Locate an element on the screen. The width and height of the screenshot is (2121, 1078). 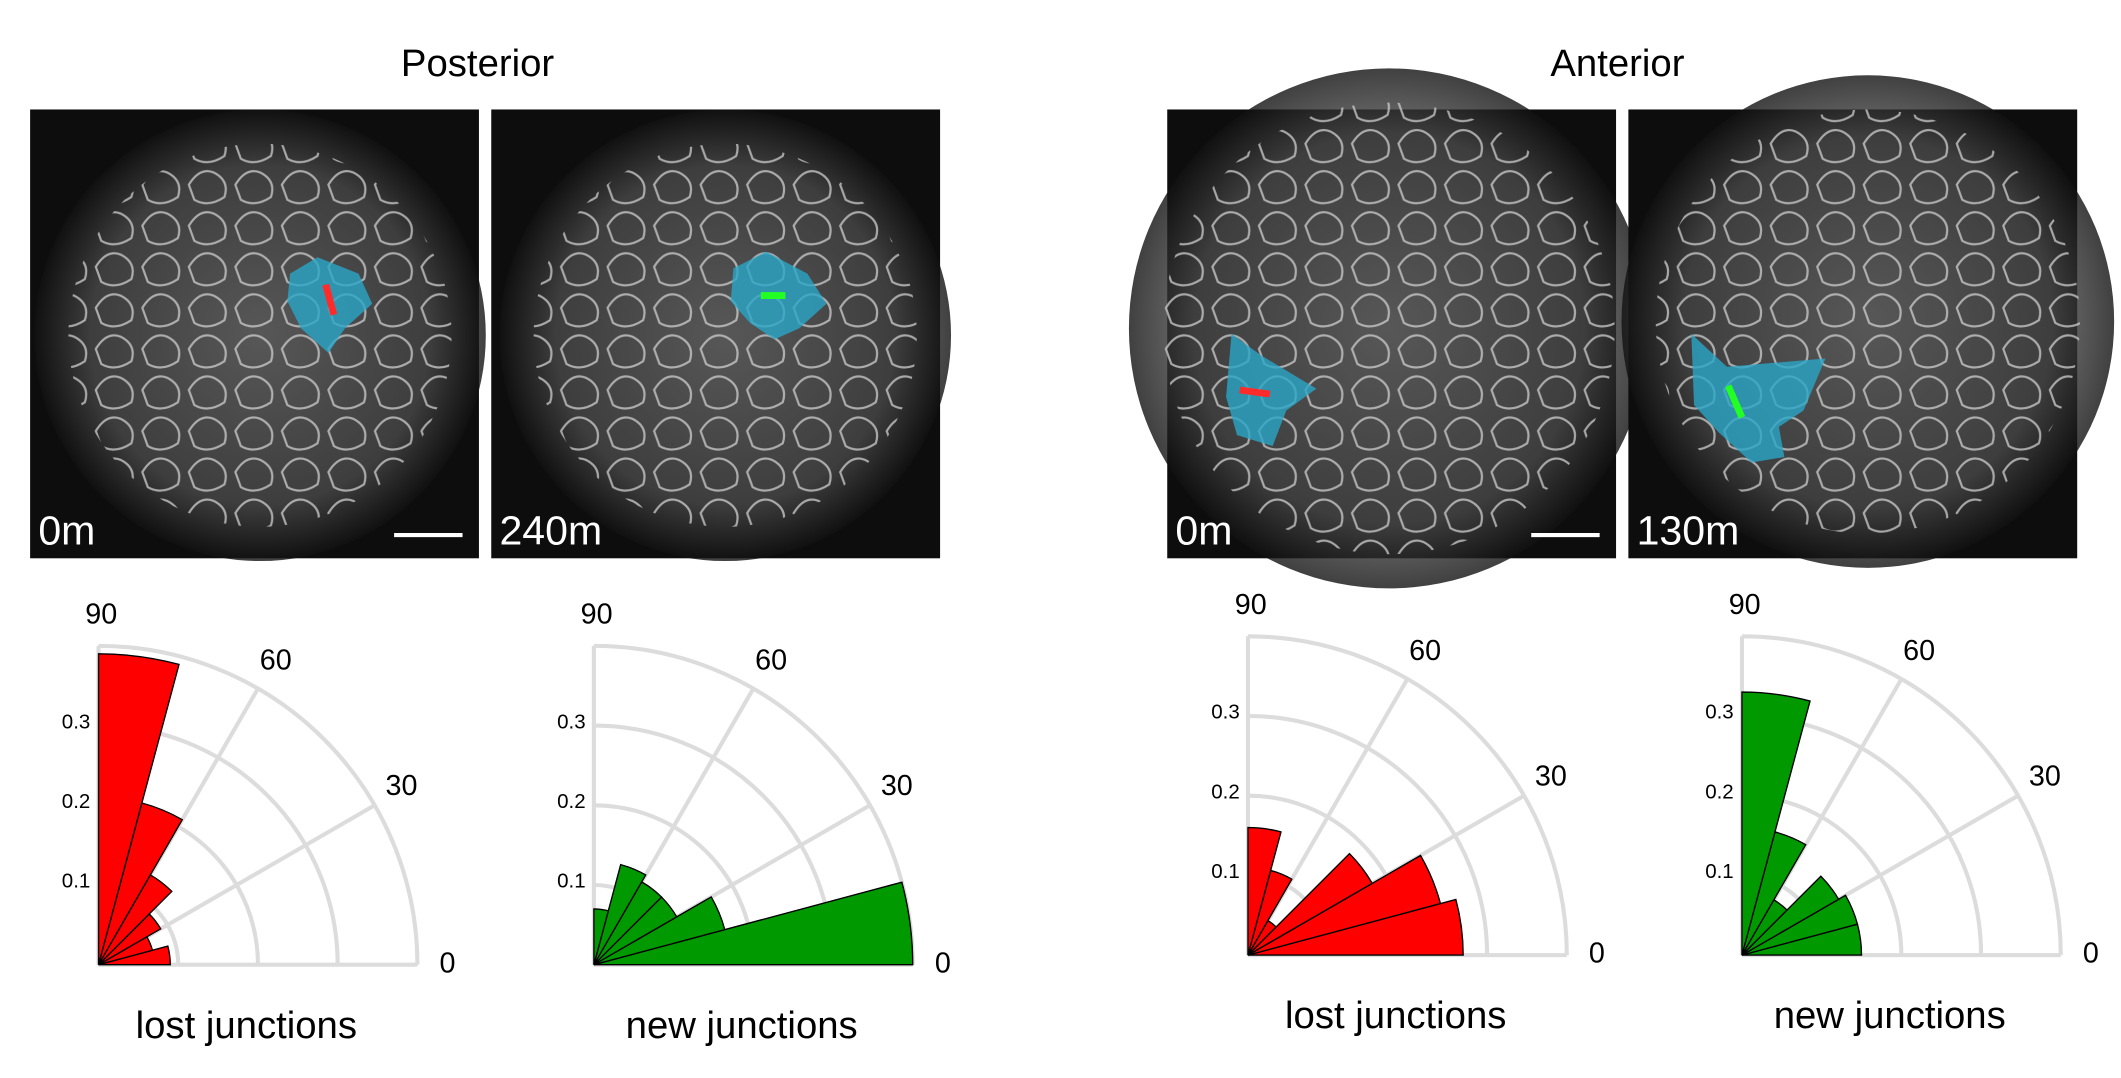
heading: Anterior is located at coordinates (1617, 63).